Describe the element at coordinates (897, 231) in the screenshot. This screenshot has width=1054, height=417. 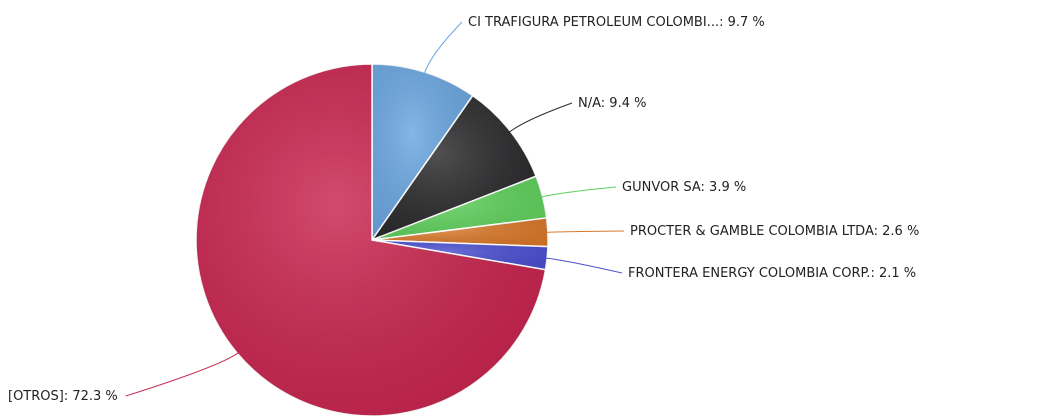
I see `slice-label-value: : 2.6 %` at that location.